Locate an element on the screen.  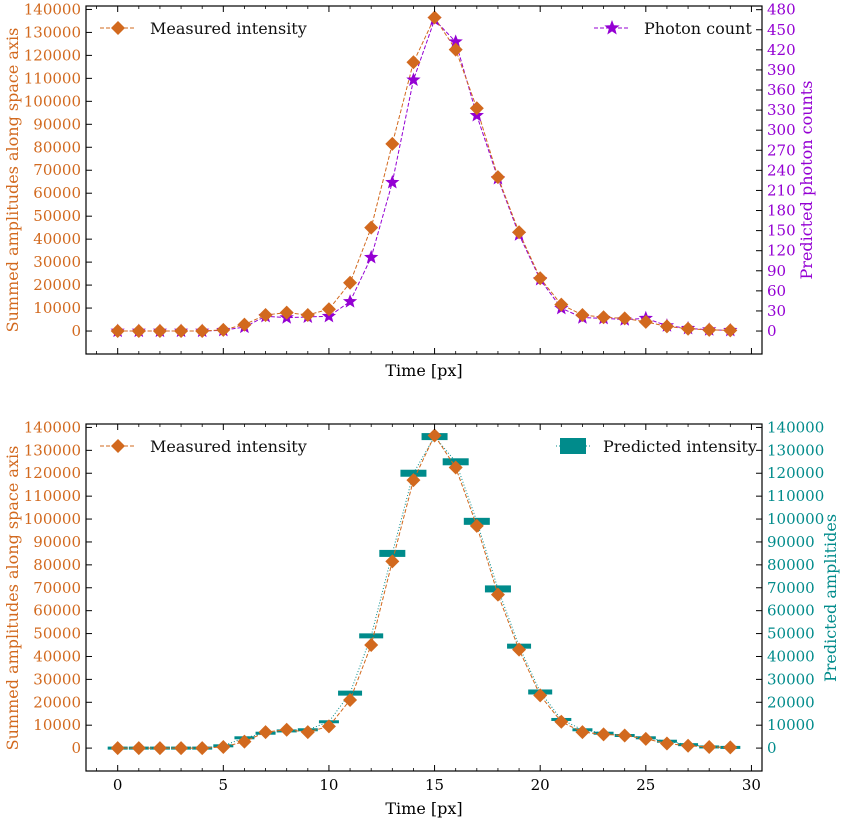
y-left-tick-label: 130000 is located at coordinates (52, 32).